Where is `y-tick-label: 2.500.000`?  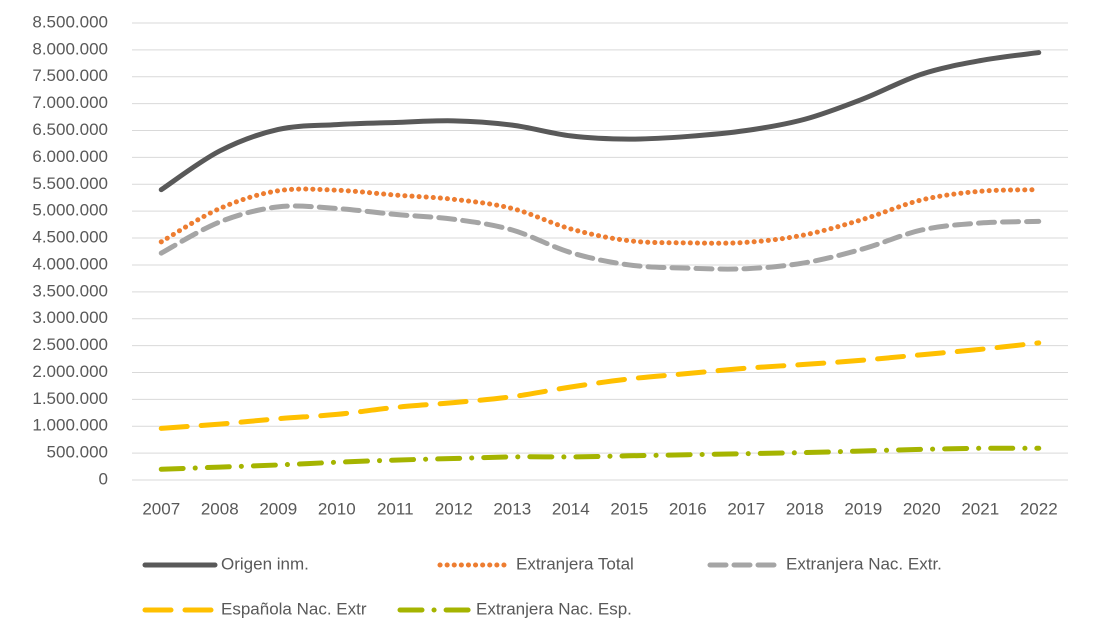 y-tick-label: 2.500.000 is located at coordinates (70, 344).